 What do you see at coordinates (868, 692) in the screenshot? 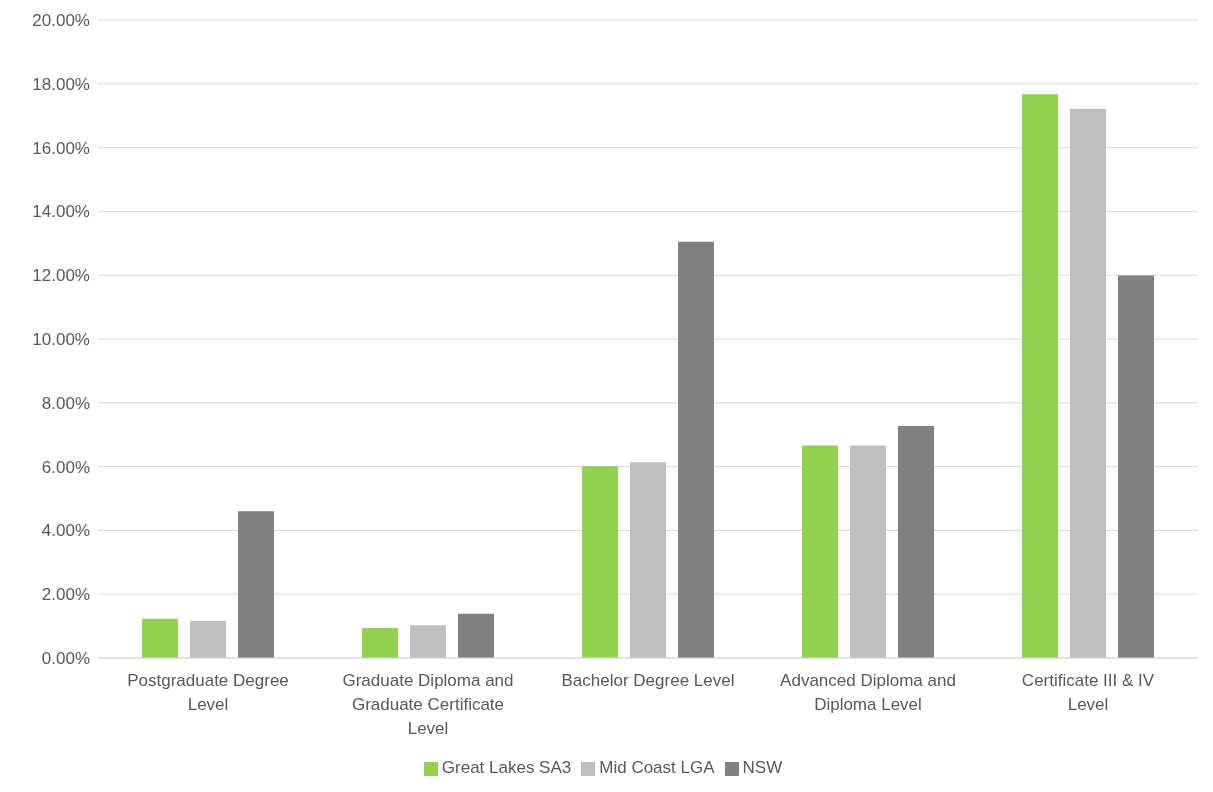
I see `x-tick-label: Advanced Diploma and Diploma Level` at bounding box center [868, 692].